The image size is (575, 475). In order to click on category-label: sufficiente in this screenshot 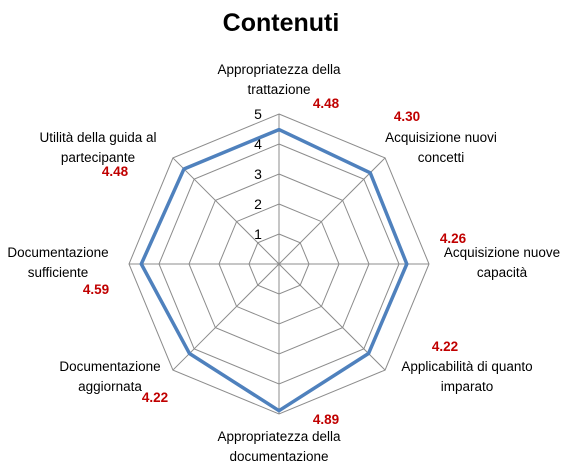, I will do `click(58, 272)`.